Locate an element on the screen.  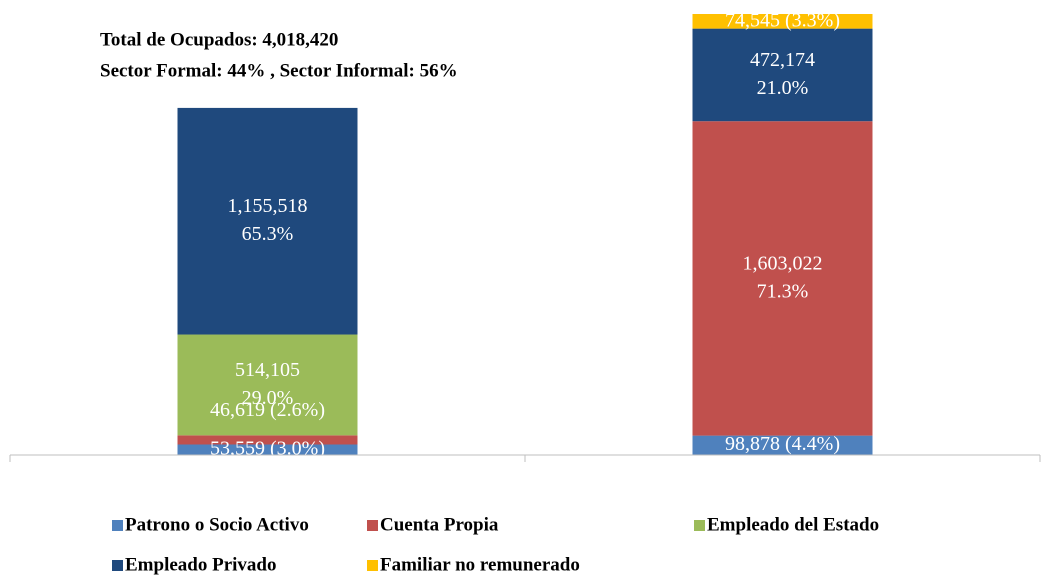
data-label: 472,174 21.0% is located at coordinates (782, 74).